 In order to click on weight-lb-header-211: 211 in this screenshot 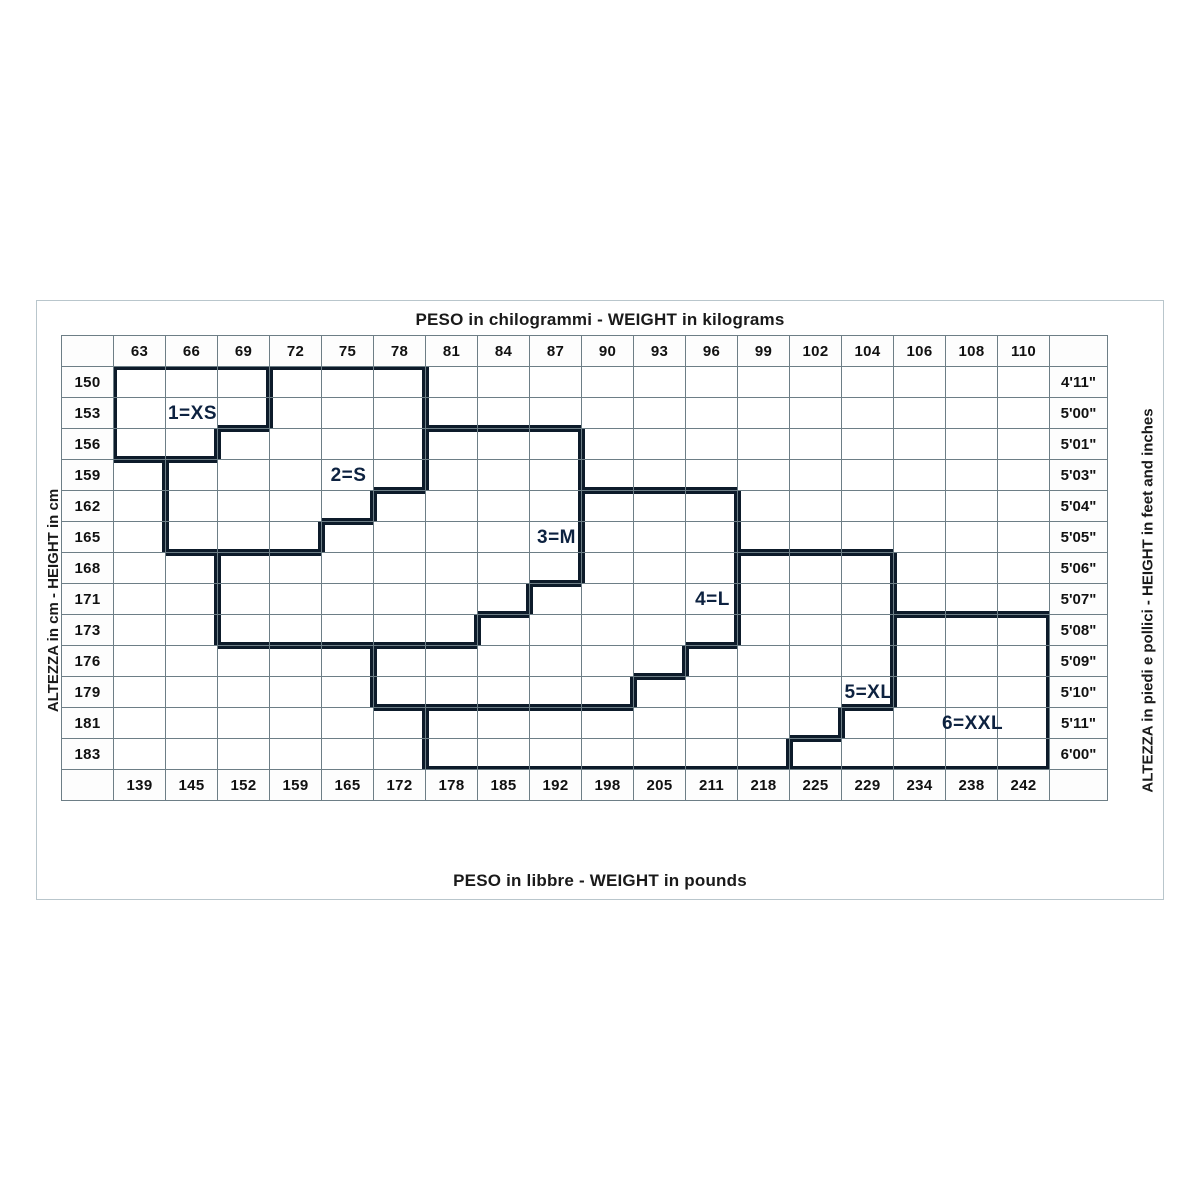, I will do `click(711, 785)`.